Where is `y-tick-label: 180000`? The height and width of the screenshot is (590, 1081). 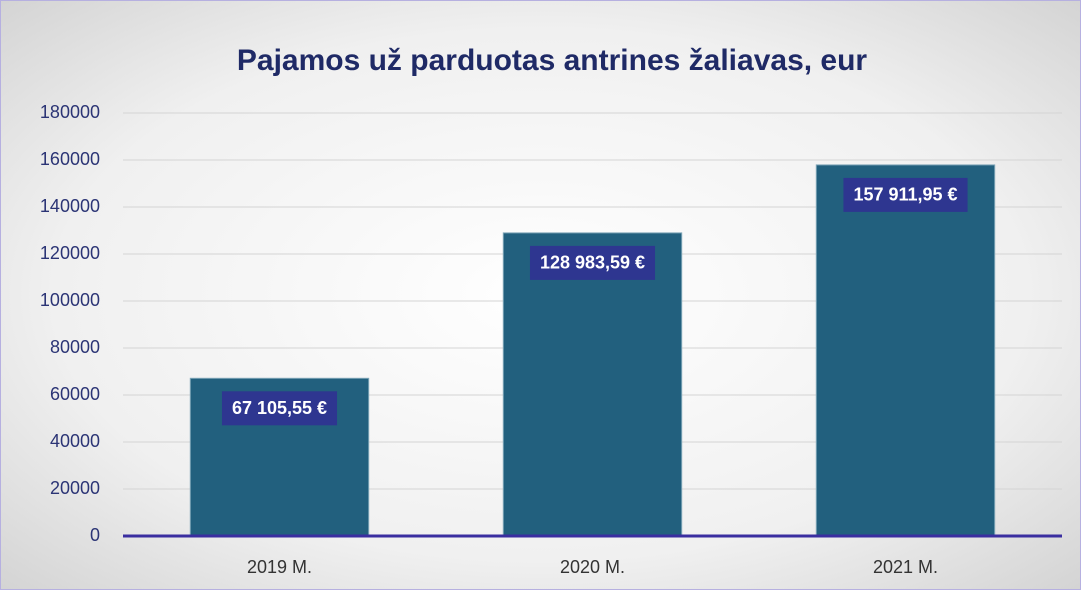 y-tick-label: 180000 is located at coordinates (70, 112).